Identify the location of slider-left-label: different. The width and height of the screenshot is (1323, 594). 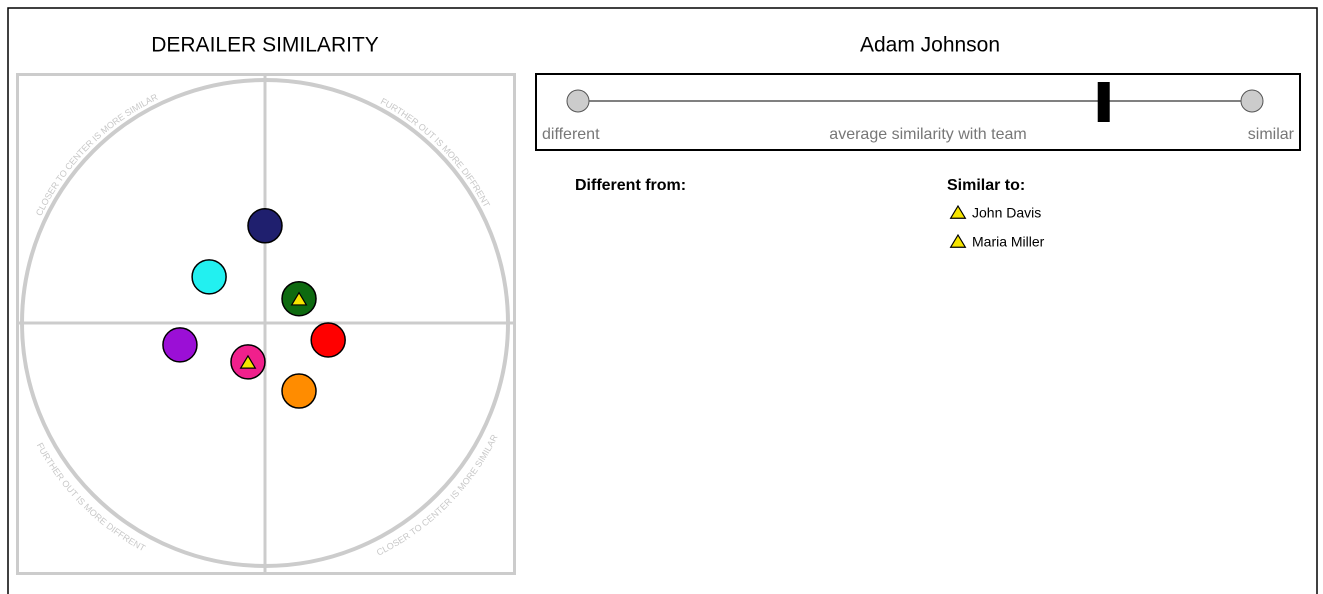
(571, 134).